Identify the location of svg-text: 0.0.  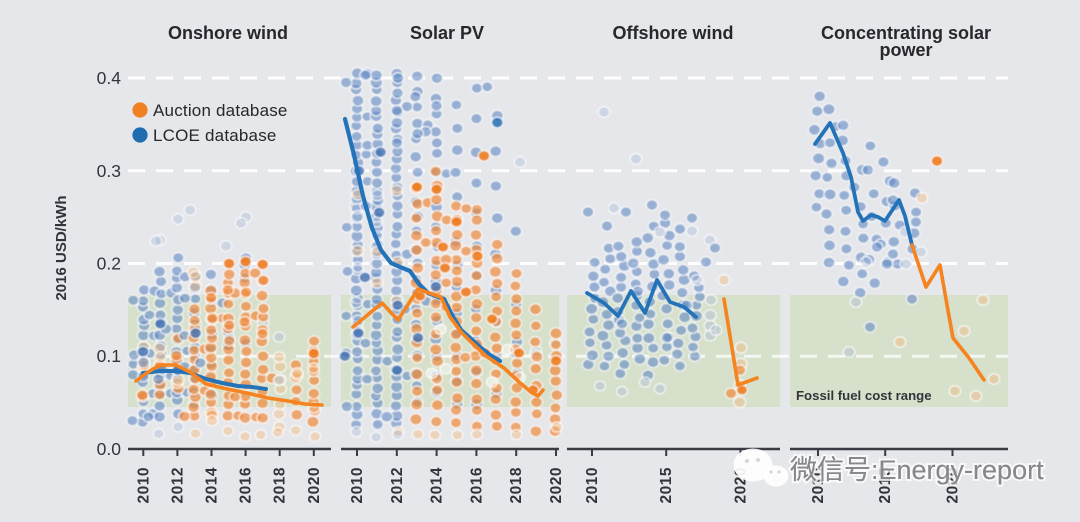
(109, 449).